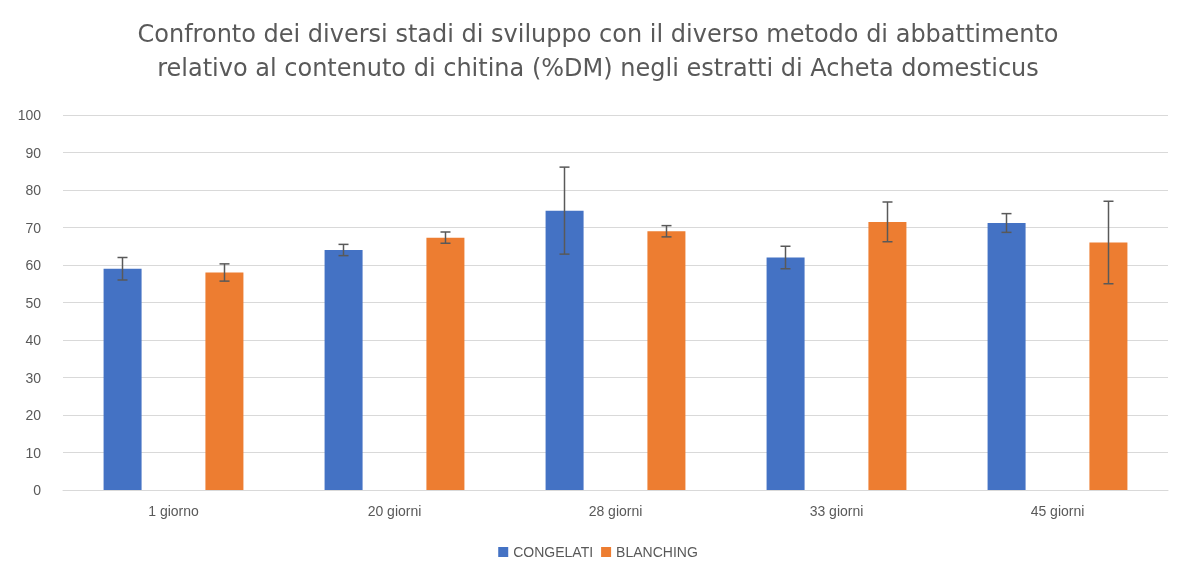 This screenshot has width=1196, height=577. Describe the element at coordinates (598, 51) in the screenshot. I see `chart-title: Confronto dei diversi stadi di sviluppo con il diverso metodo di abbattimento relativo al contenuto di chitina (%DM) negli estratti di Acheta domesticus` at that location.